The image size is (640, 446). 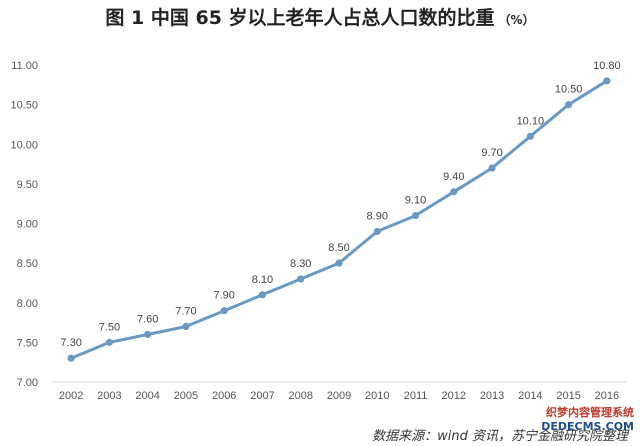 I want to click on x-tick-label: 2006, so click(x=224, y=396).